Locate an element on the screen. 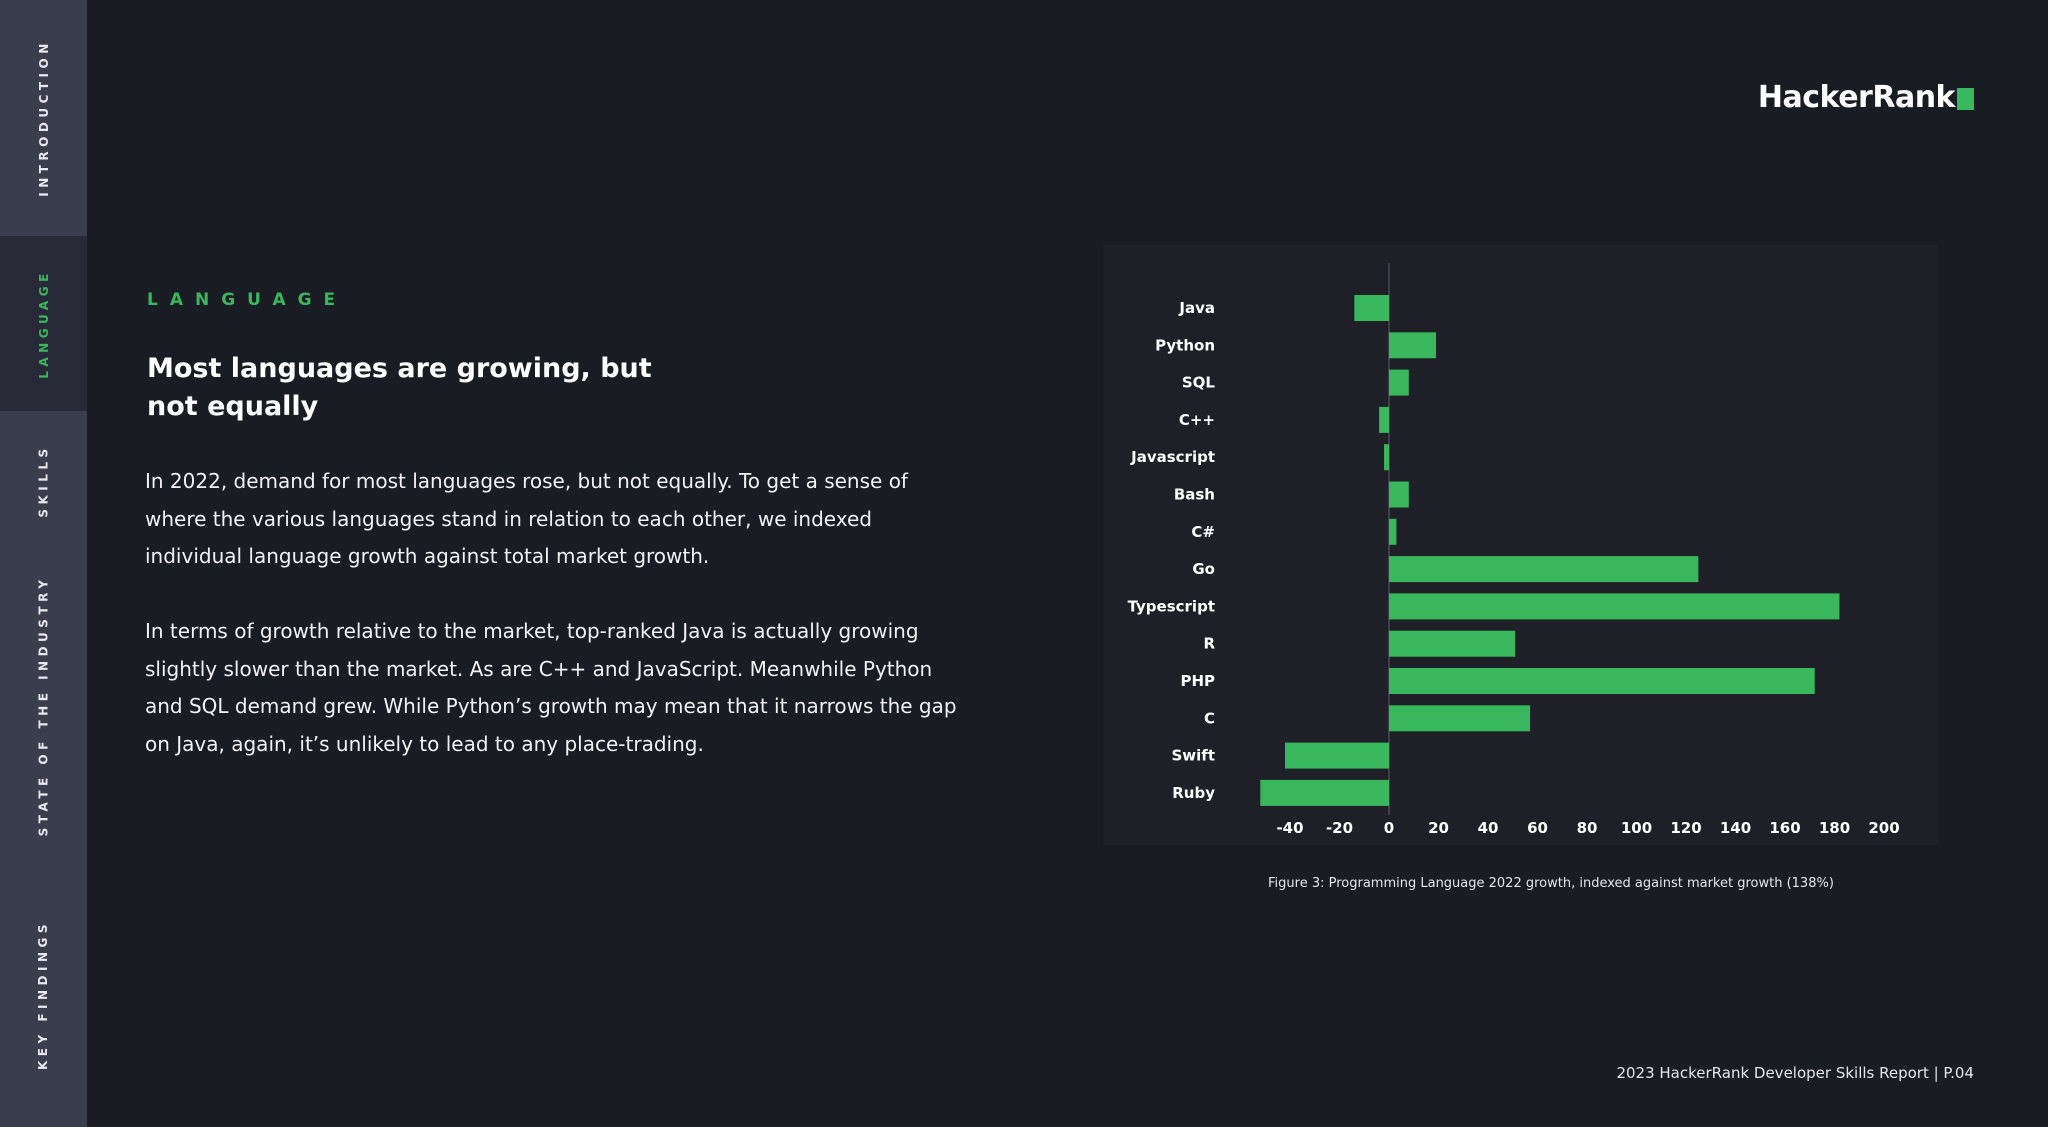  x-tick-label: 180 is located at coordinates (1834, 828).